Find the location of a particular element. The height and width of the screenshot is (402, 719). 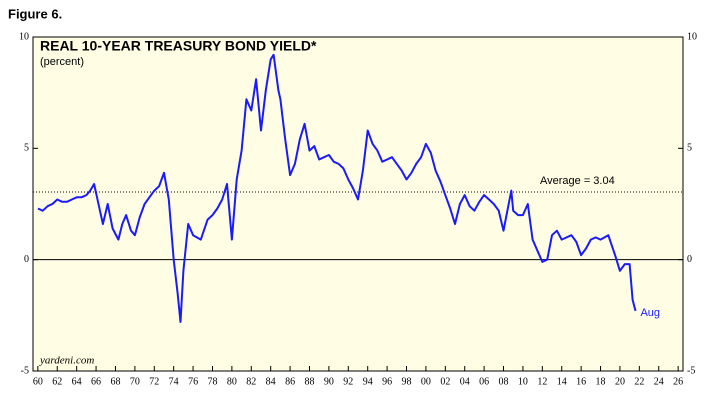

y2-tick-label: 5 is located at coordinates (689, 148).